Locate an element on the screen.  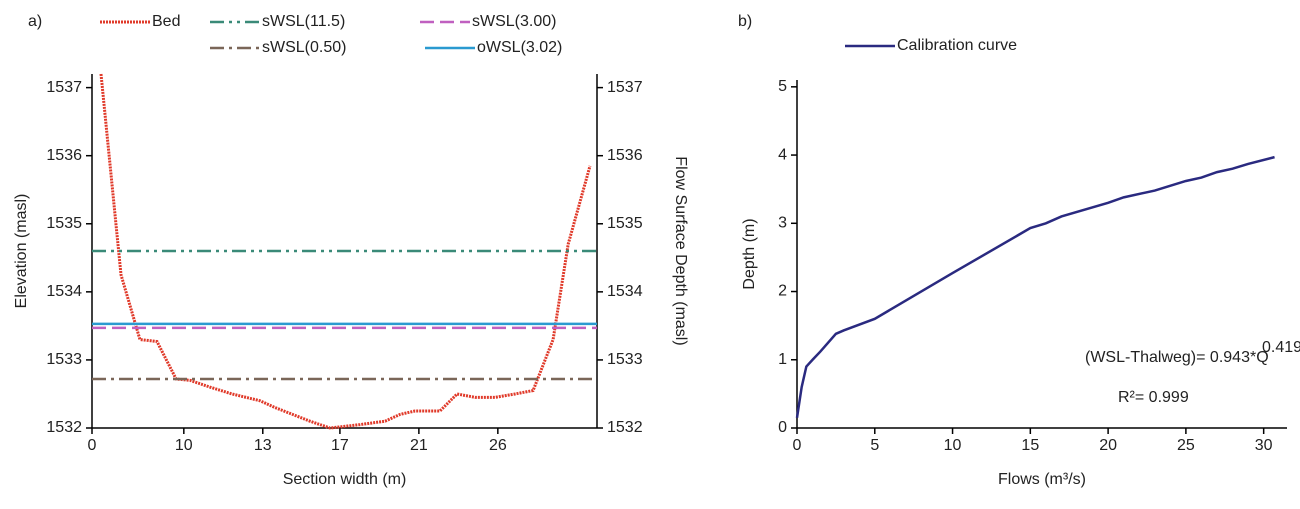
y-tick-label: 1537 is located at coordinates (64, 87).